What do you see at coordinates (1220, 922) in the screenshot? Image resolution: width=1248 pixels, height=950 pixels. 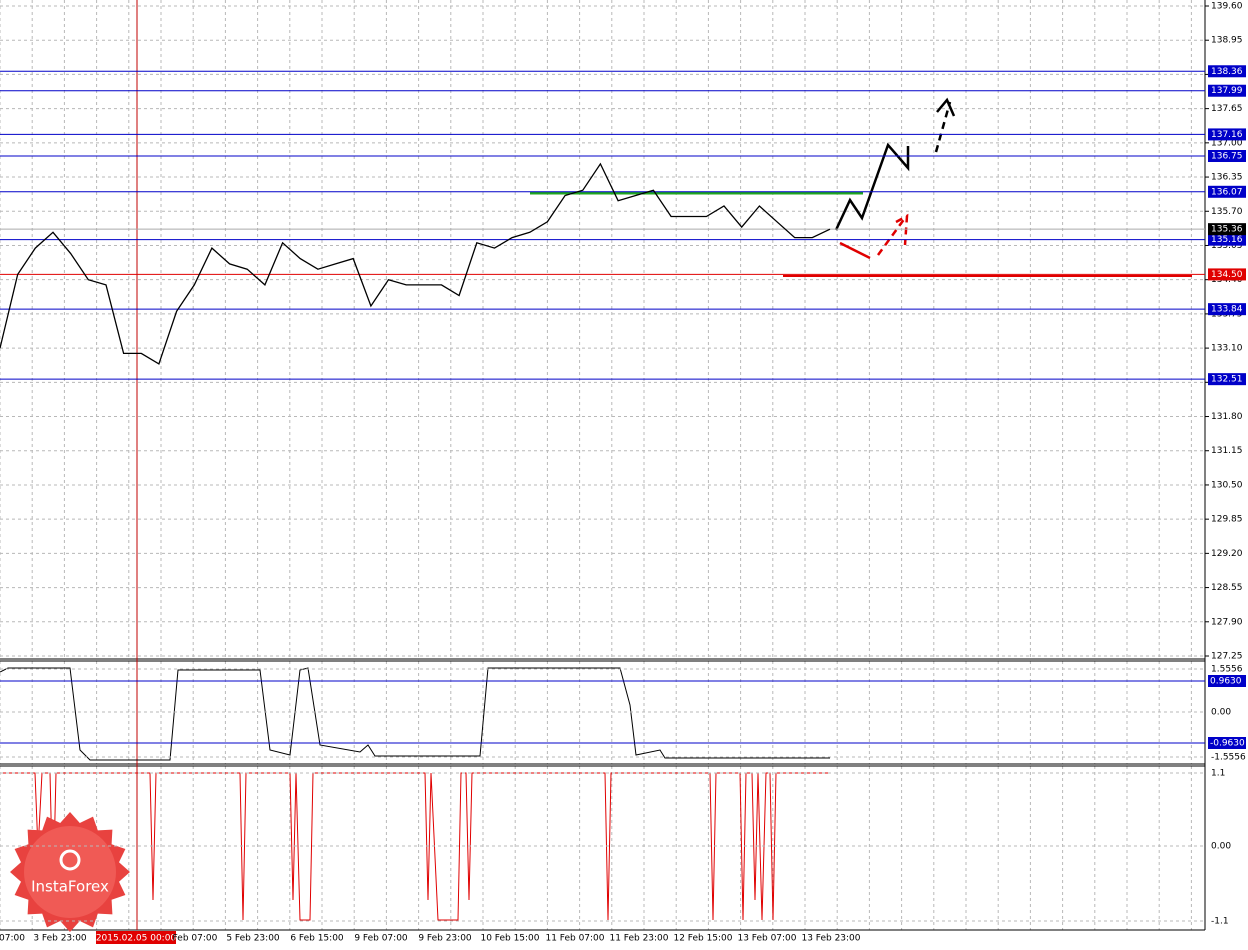 I see `indicator-tick-label: -1.1` at bounding box center [1220, 922].